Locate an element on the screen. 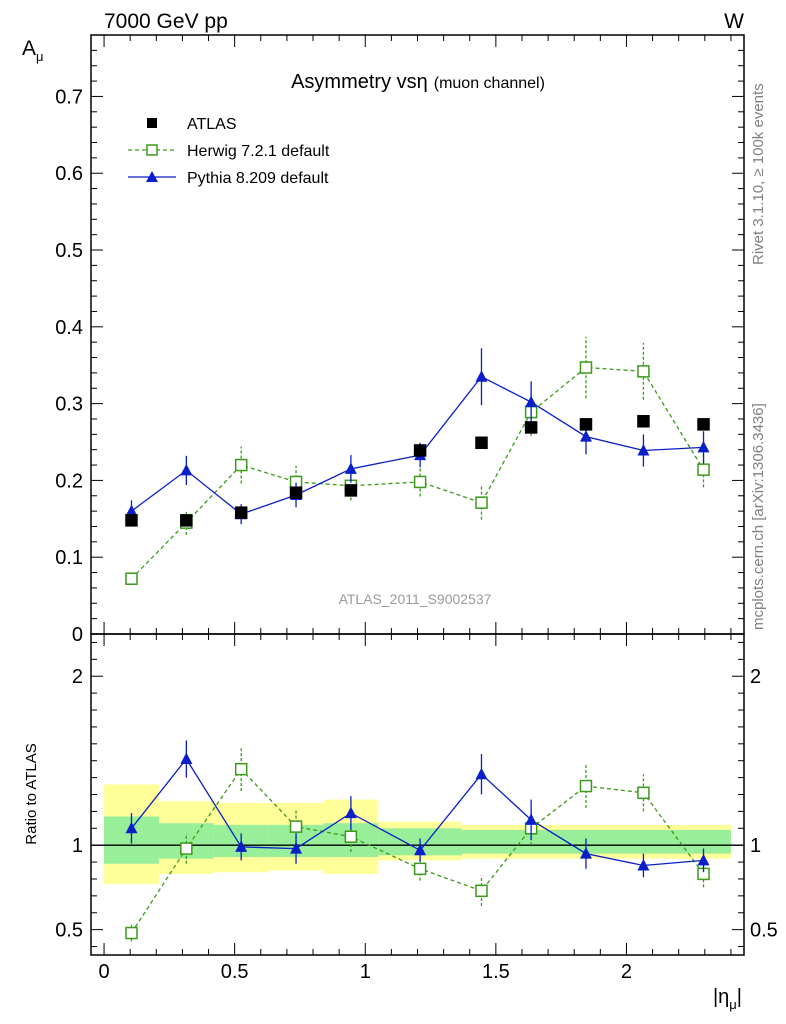 The image size is (786, 1024). main-y-tick-label: 0.6 is located at coordinates (69, 174).